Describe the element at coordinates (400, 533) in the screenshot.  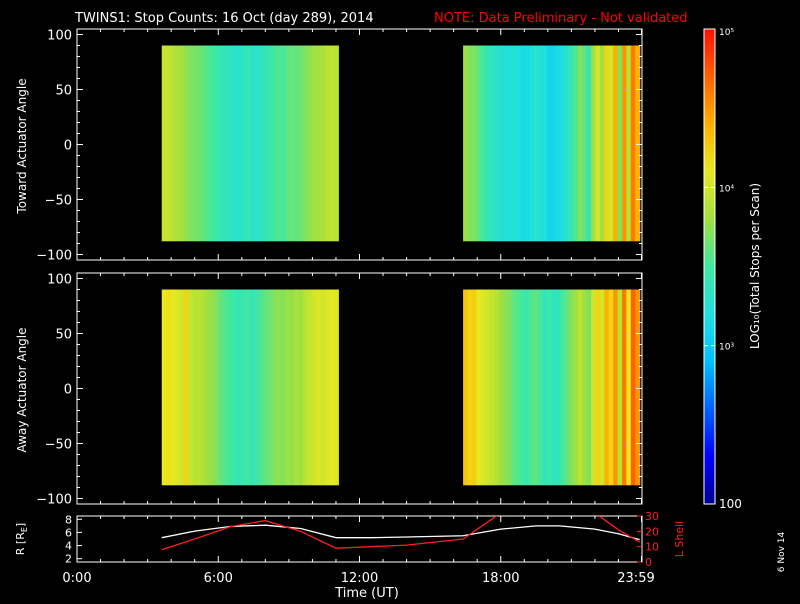
I see `l-shell-line` at that location.